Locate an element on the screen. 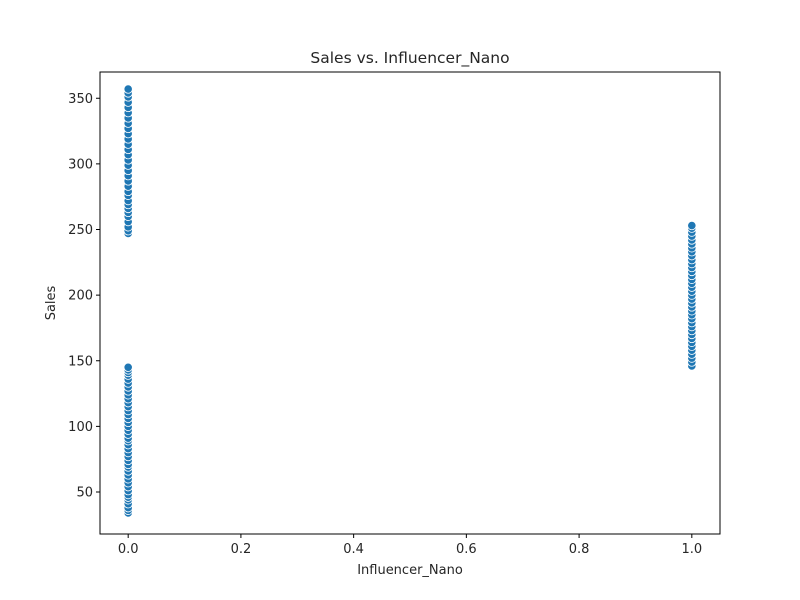 The width and height of the screenshot is (800, 600). chart-title: Sales vs. Influencer_Nano is located at coordinates (409, 58).